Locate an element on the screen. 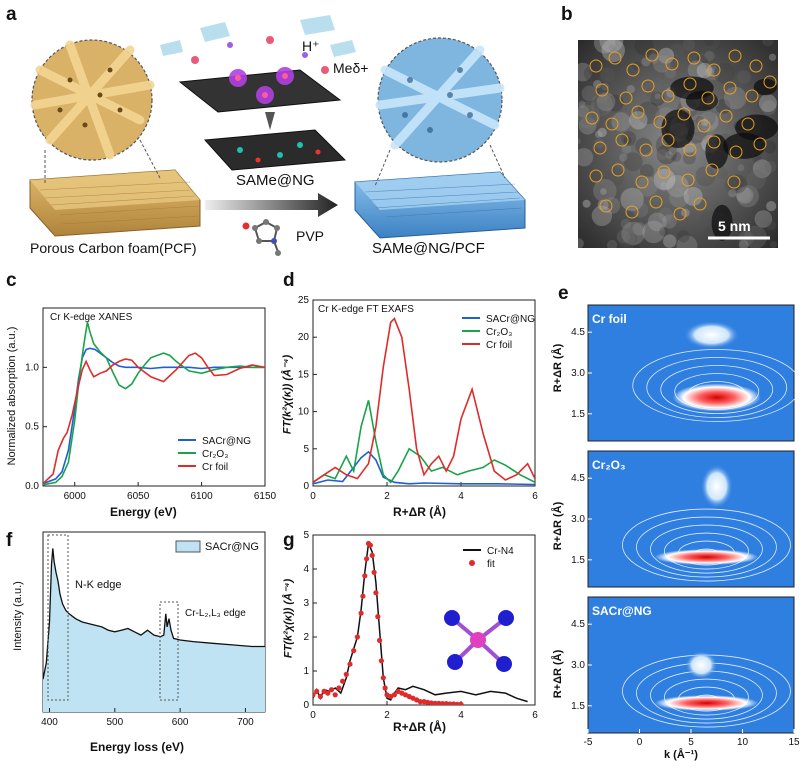  chart-c-ytick-label: 0.5 is located at coordinates (32, 427).